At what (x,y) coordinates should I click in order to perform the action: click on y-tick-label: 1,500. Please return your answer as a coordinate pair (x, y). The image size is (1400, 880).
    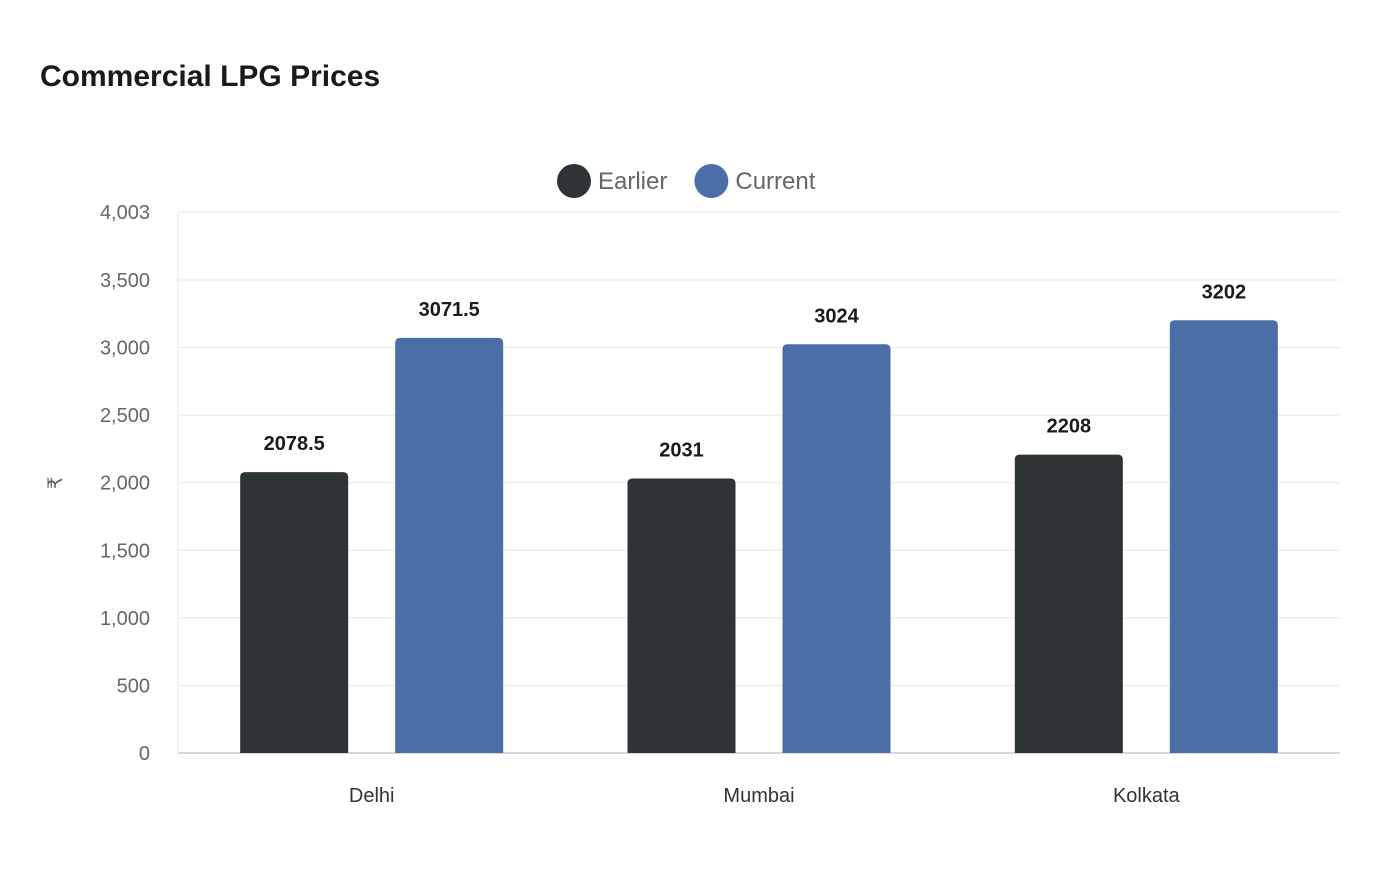
    Looking at the image, I should click on (125, 551).